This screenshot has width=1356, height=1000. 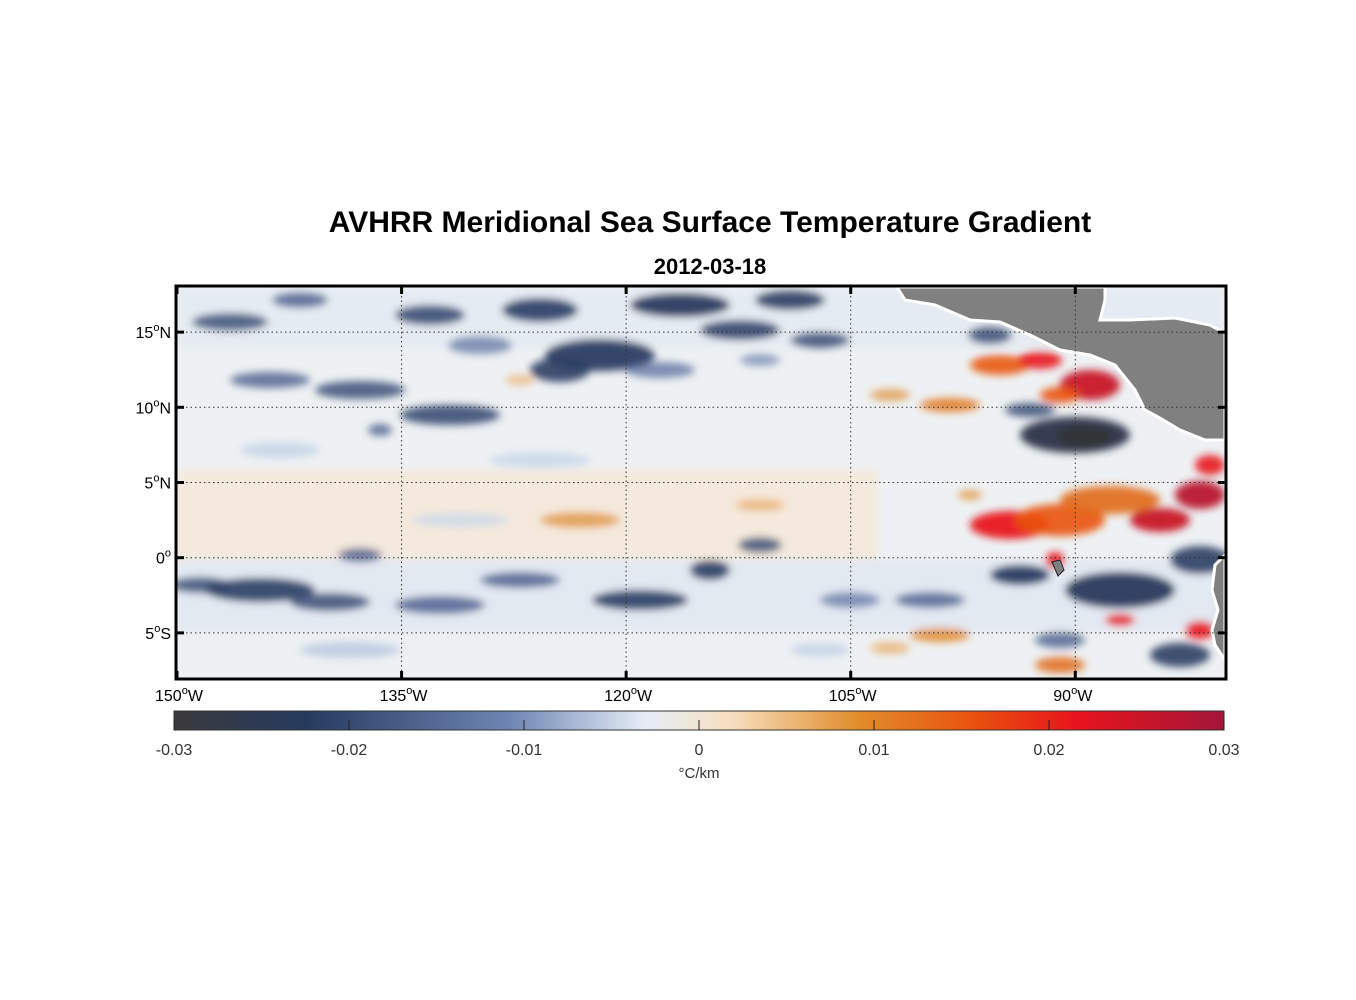 I want to click on colorbar-tick-labels: -0.03 -0.02 -0.01 0 0.01 0.02 0.03, so click(x=698, y=750).